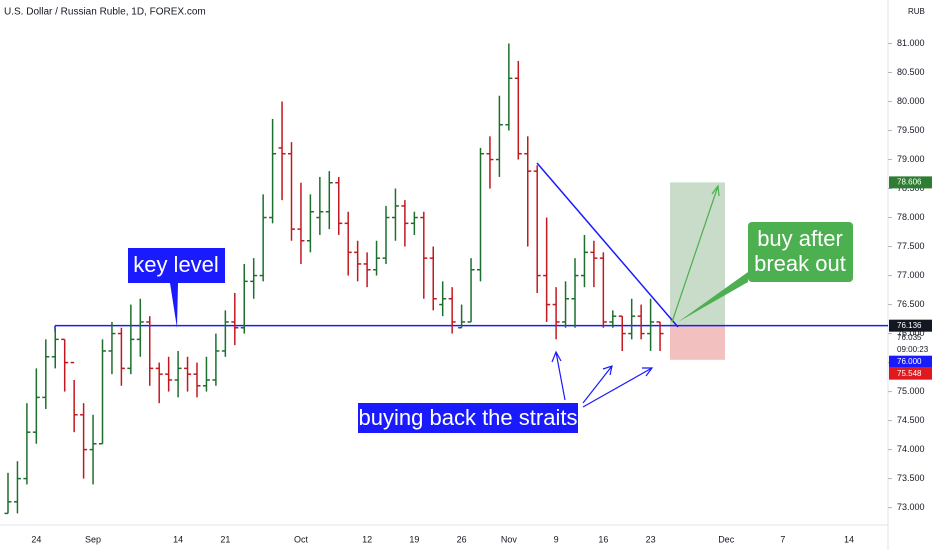 Image resolution: width=932 pixels, height=550 pixels. Describe the element at coordinates (695, 253) in the screenshot. I see `target-arrow` at that location.